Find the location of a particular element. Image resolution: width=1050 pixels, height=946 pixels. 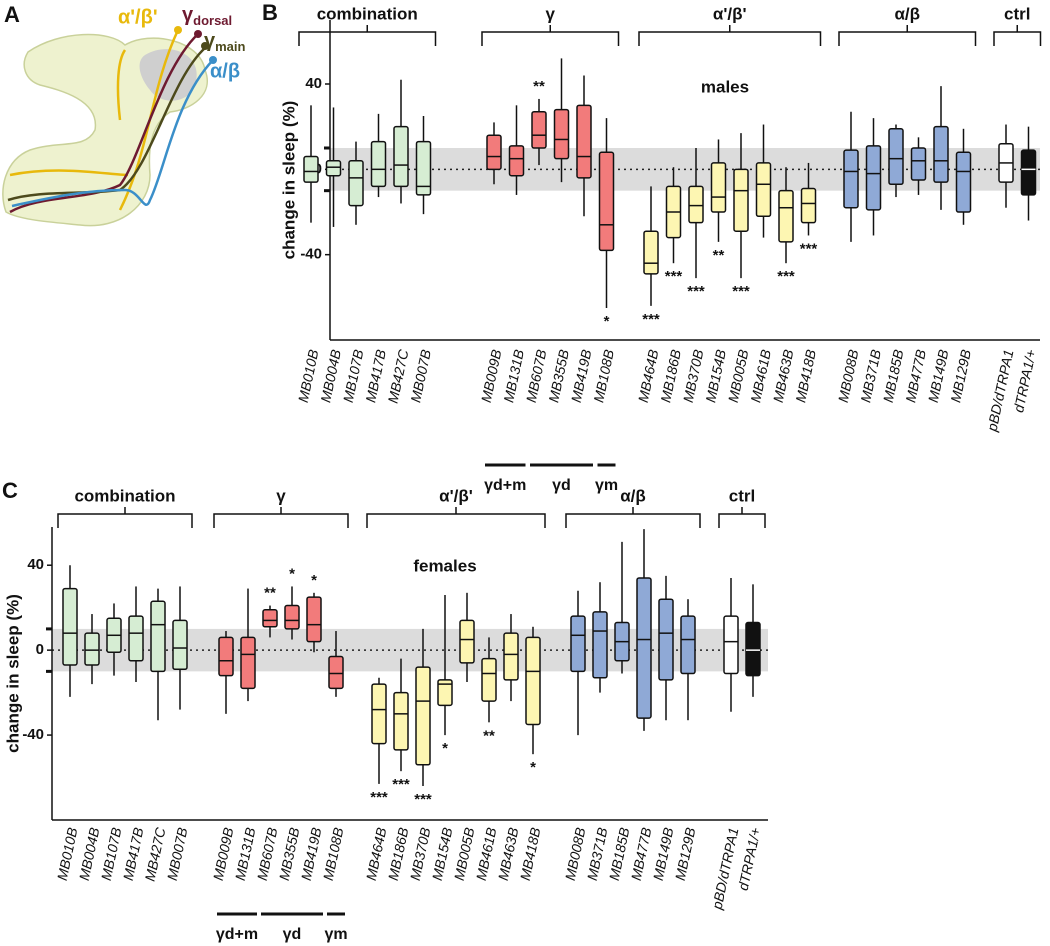

tract-label: γdorsal is located at coordinates (207, 16).